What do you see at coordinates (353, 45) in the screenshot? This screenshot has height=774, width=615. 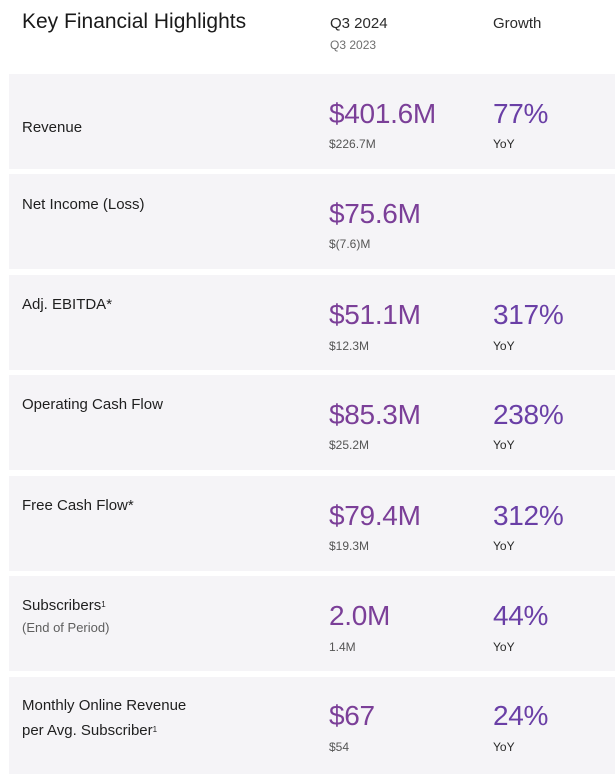 I see `prior-period-header: Q3 2023` at bounding box center [353, 45].